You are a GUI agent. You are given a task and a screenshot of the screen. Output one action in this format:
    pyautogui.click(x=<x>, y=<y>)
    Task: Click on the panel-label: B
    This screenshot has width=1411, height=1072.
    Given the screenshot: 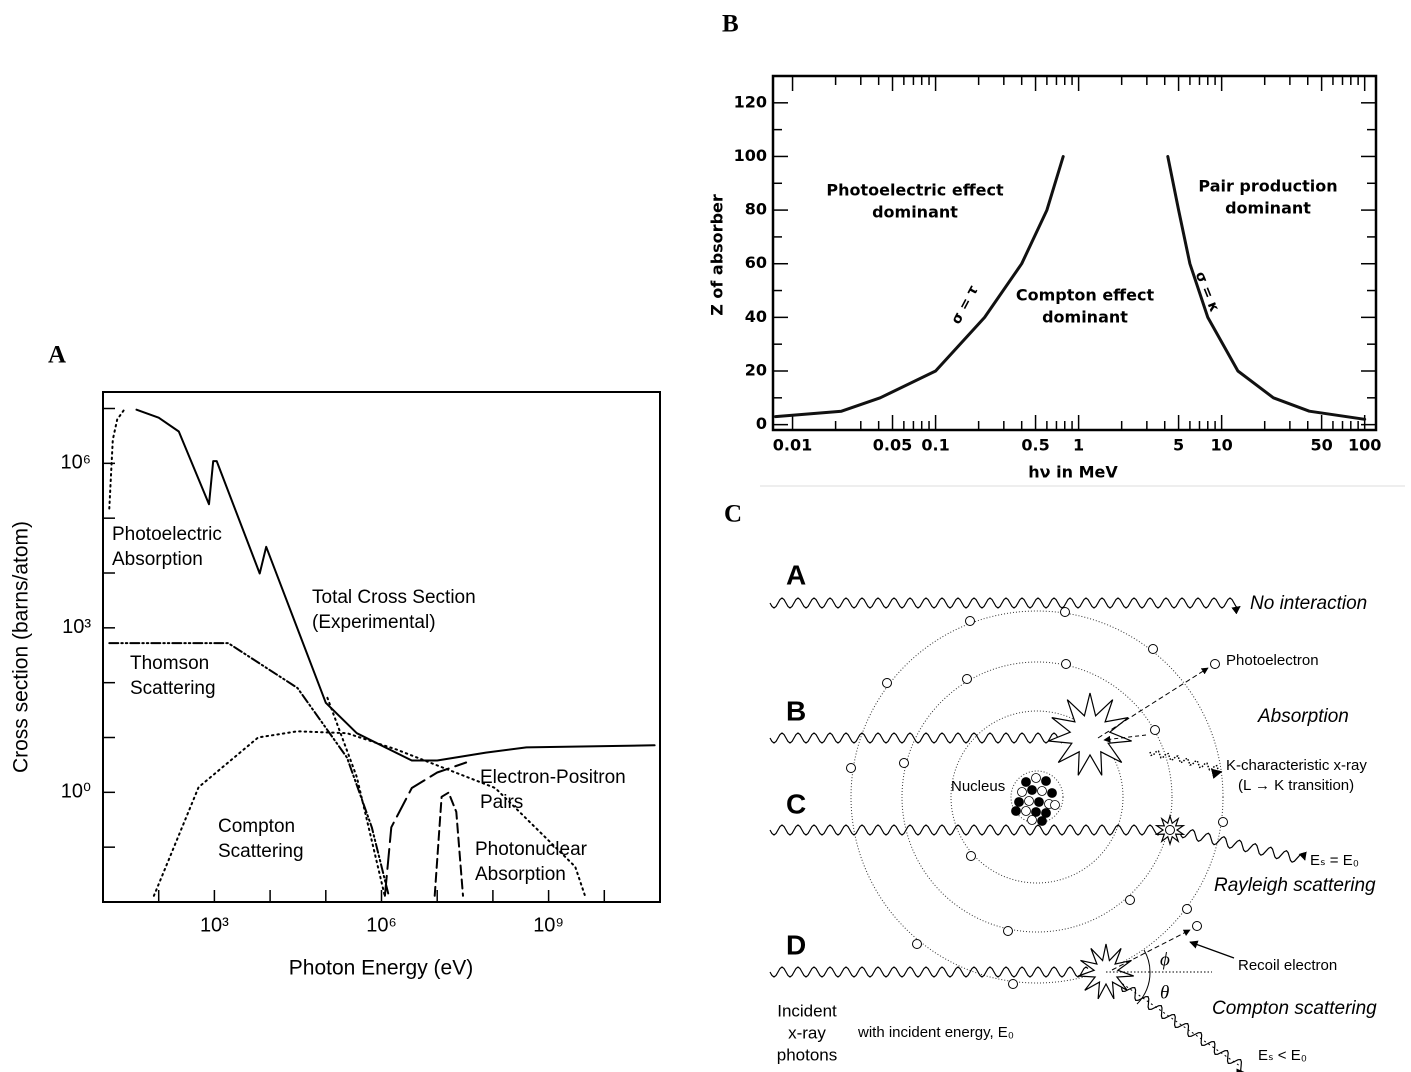 What is the action you would take?
    pyautogui.click(x=730, y=24)
    